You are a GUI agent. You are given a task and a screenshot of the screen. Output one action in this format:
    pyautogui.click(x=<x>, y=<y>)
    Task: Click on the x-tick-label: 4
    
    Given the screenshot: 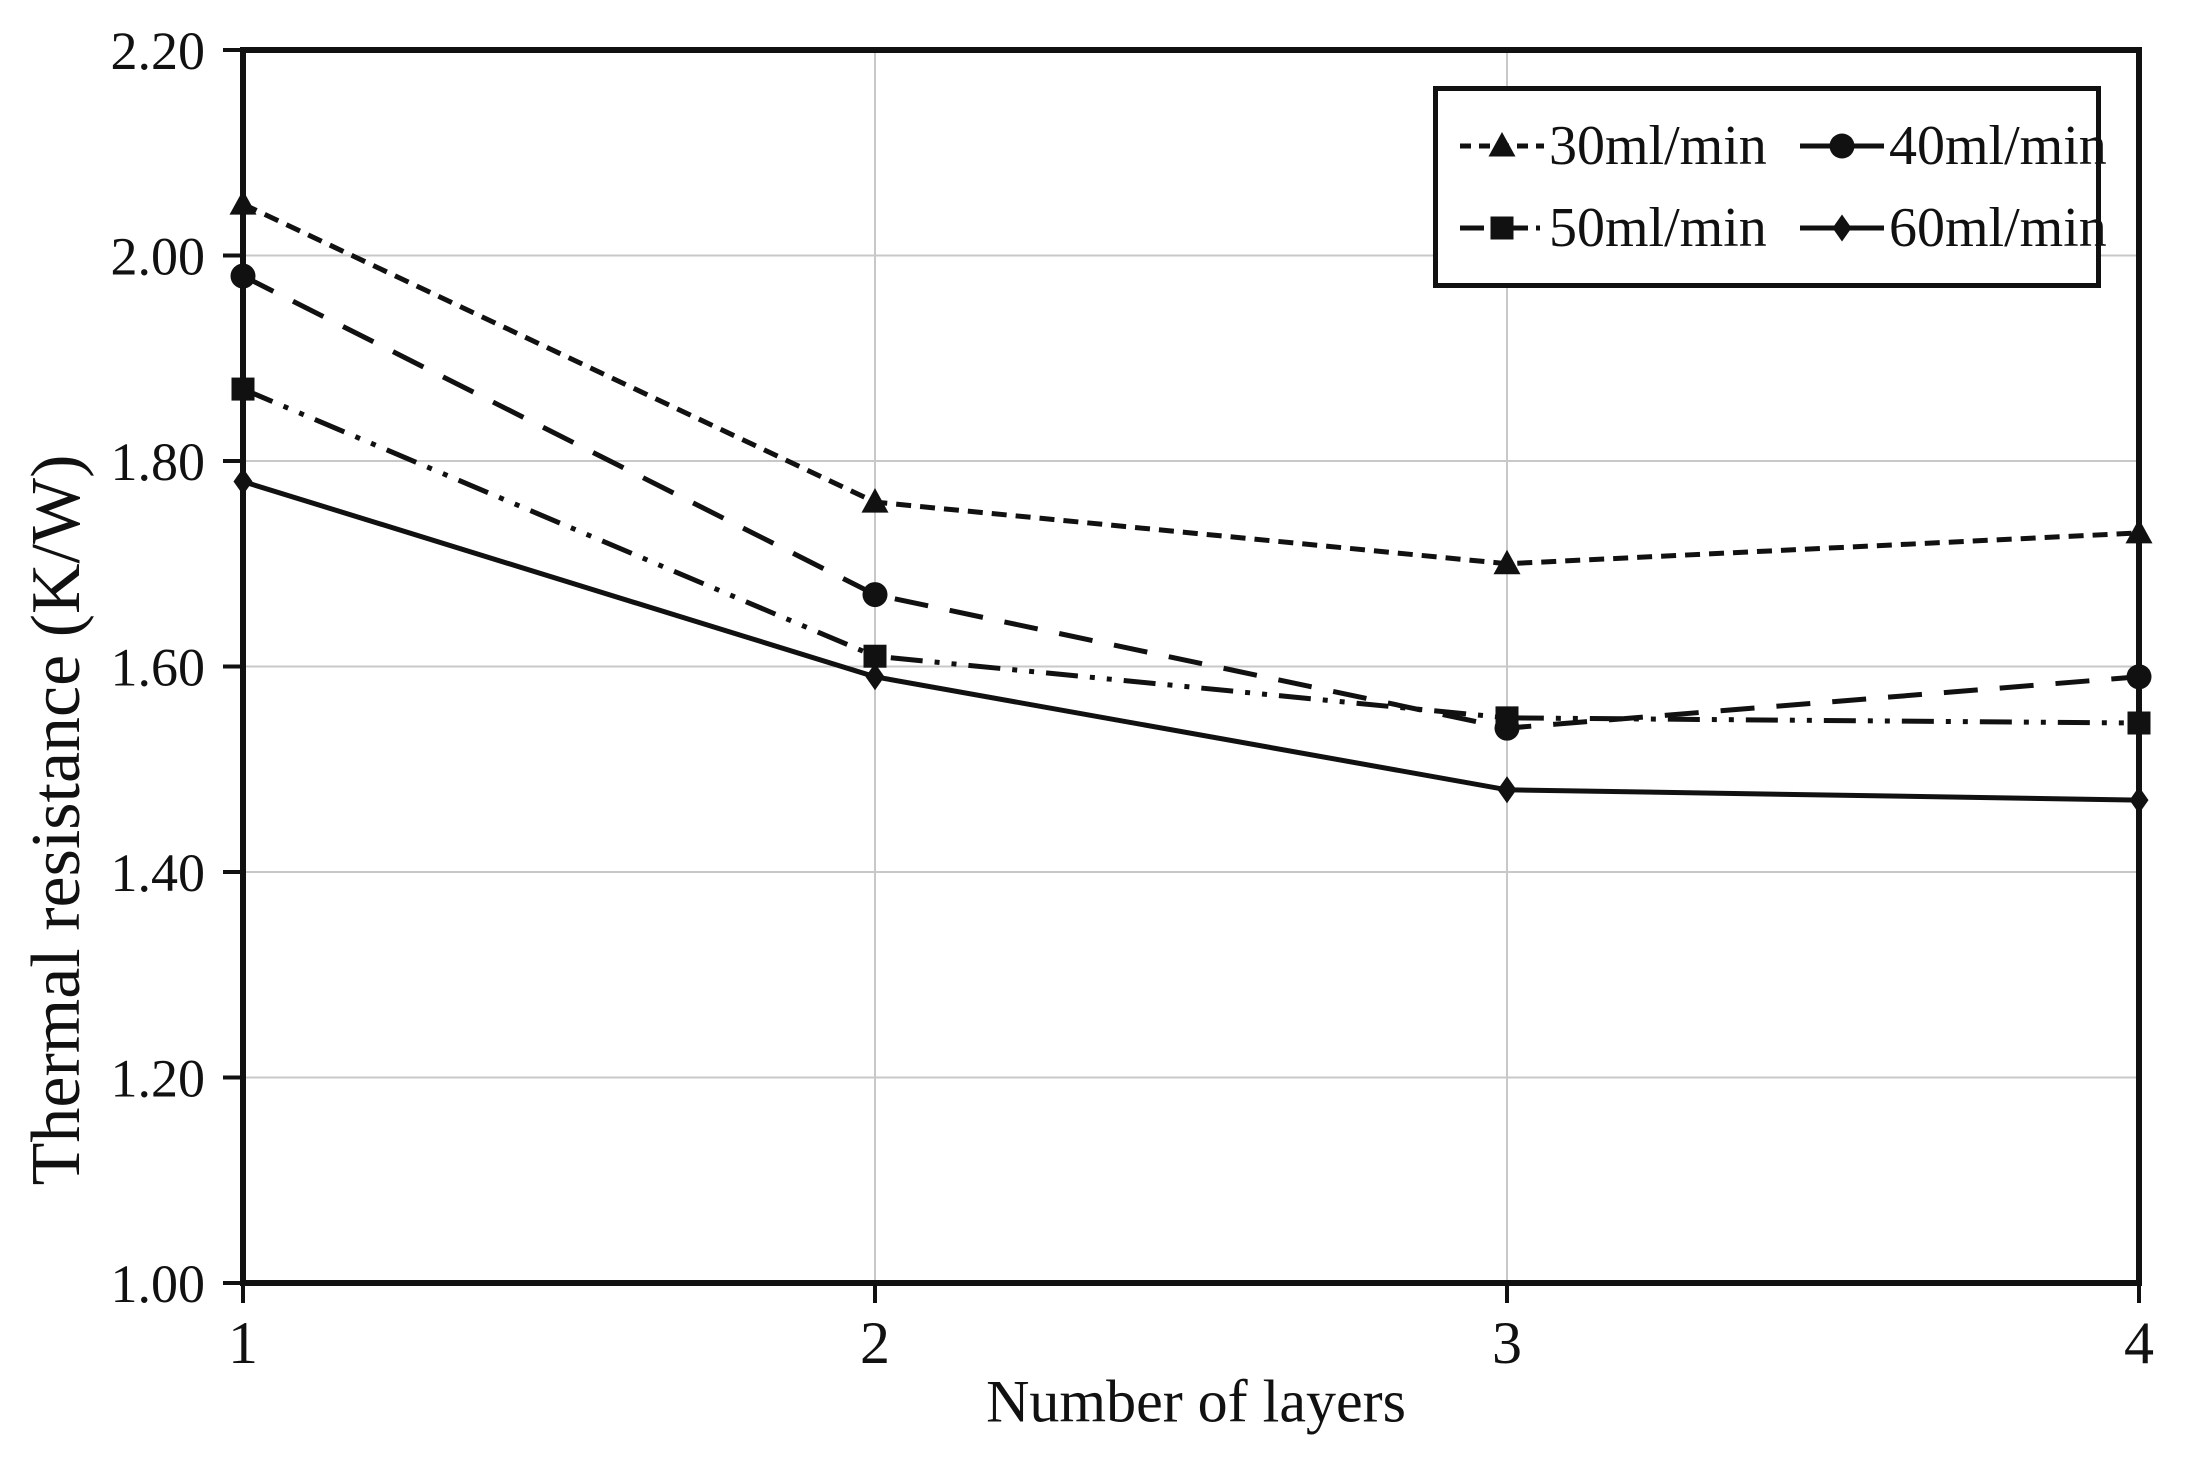 What is the action you would take?
    pyautogui.click(x=2139, y=1343)
    